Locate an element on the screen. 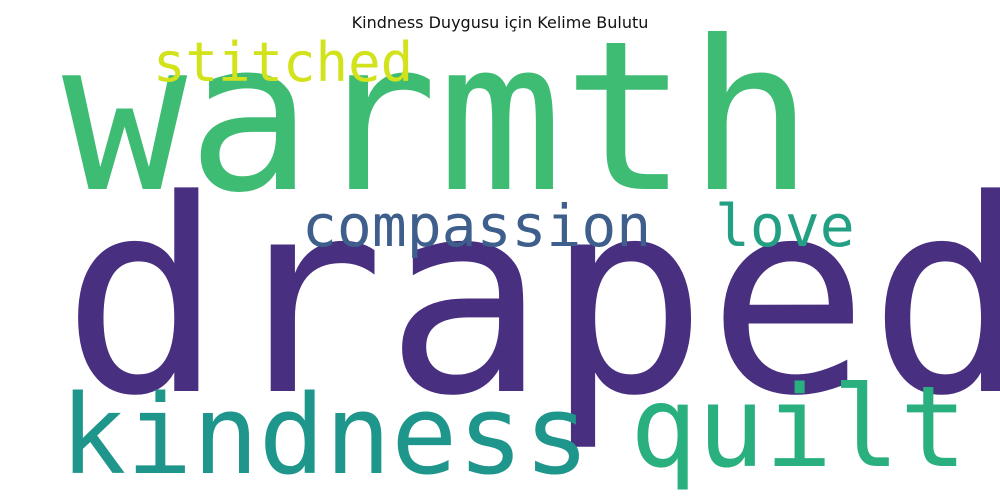 This screenshot has height=500, width=1000. word-kindness: kindness is located at coordinates (325, 435).